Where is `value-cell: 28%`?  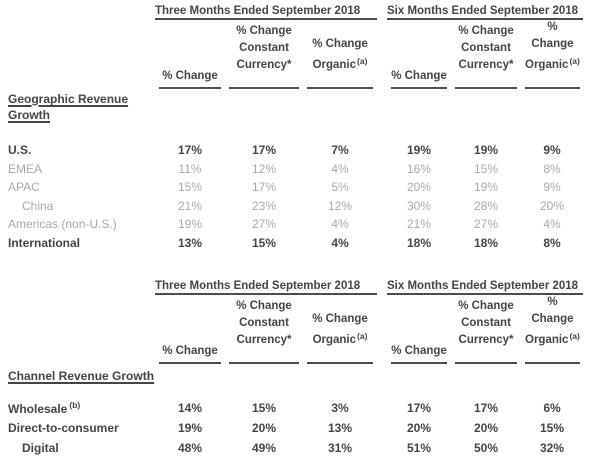
value-cell: 28% is located at coordinates (486, 205).